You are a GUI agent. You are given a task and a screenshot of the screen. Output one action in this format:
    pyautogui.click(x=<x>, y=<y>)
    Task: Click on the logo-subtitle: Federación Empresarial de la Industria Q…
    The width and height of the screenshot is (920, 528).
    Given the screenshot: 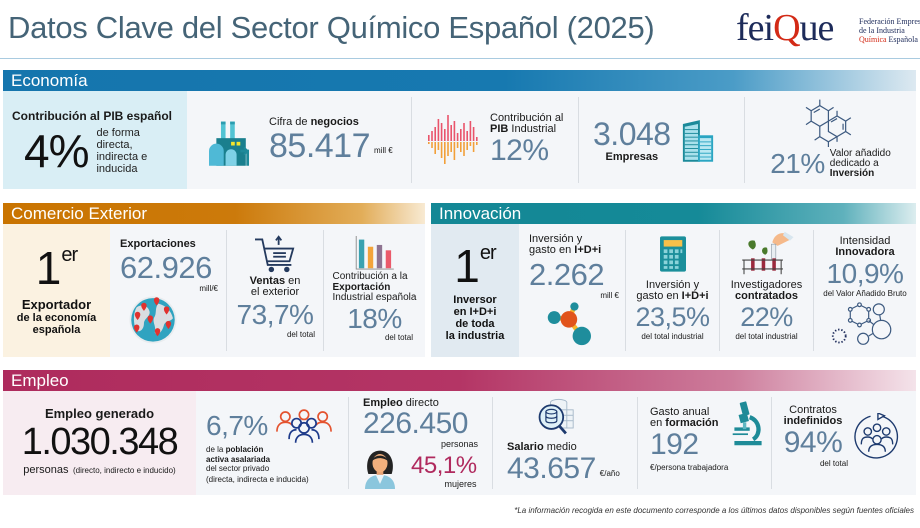 What is the action you would take?
    pyautogui.click(x=889, y=30)
    